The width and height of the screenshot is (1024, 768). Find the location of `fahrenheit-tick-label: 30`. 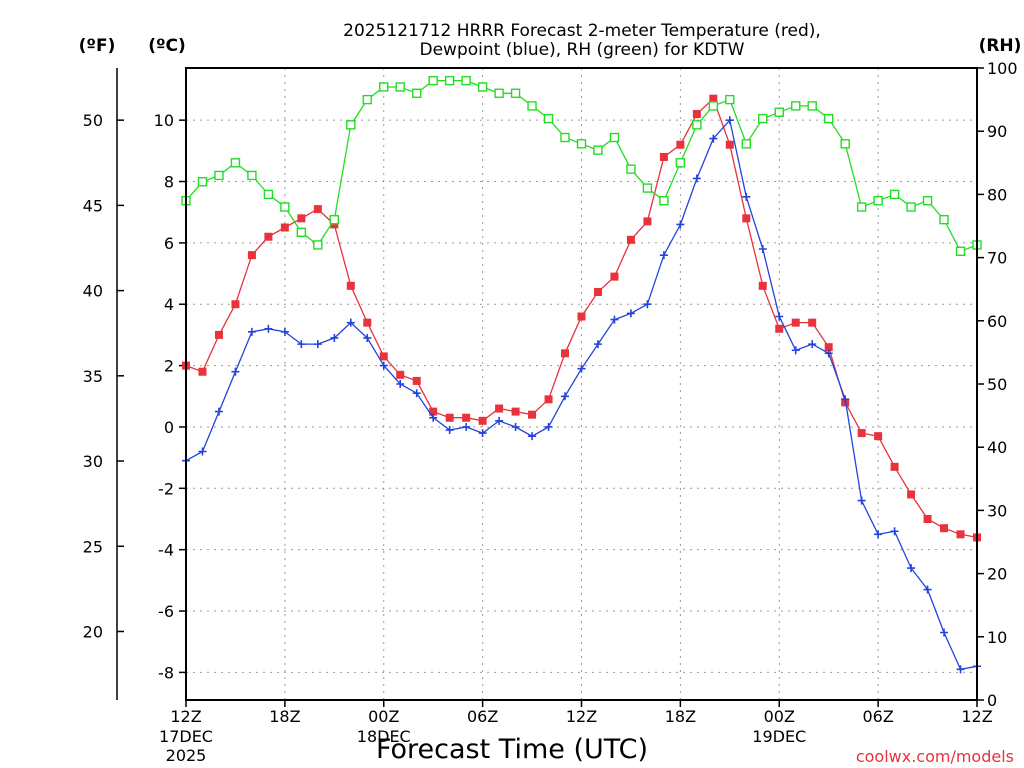

fahrenheit-tick-label: 30 is located at coordinates (93, 461).